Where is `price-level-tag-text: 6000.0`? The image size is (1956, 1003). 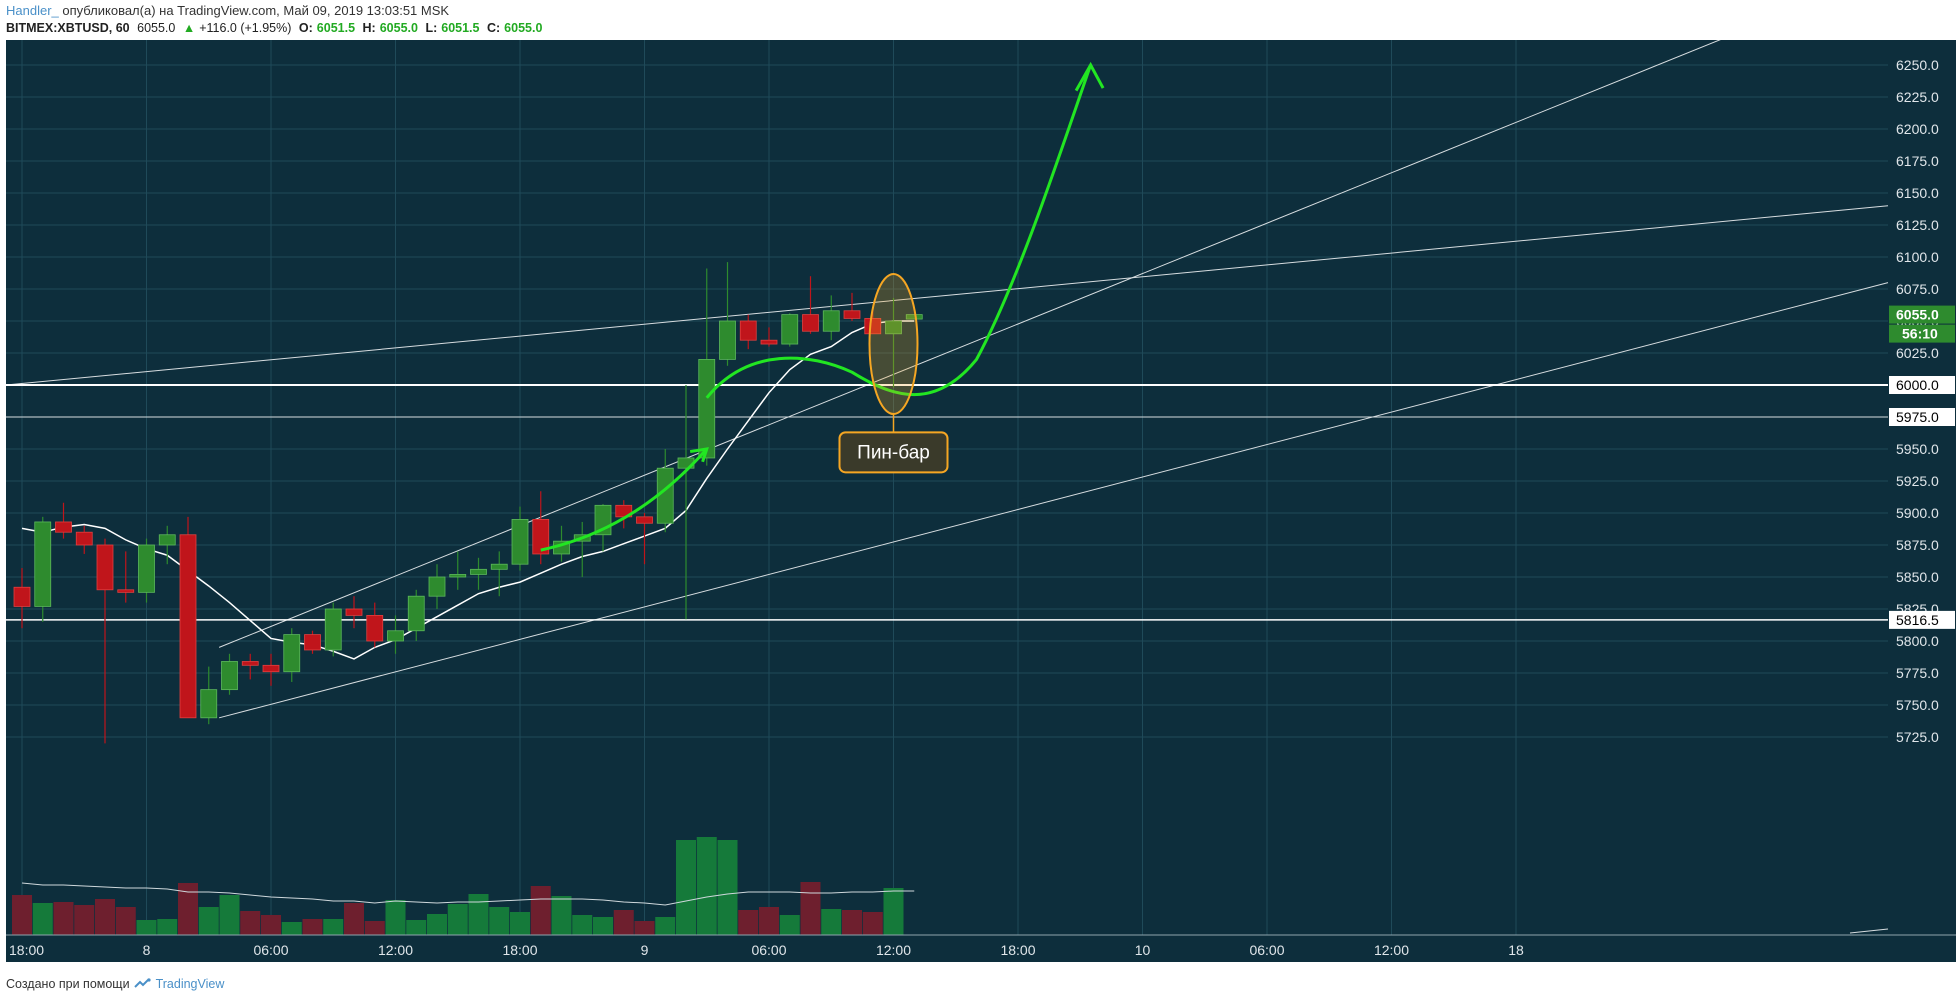 price-level-tag-text: 6000.0 is located at coordinates (1917, 385).